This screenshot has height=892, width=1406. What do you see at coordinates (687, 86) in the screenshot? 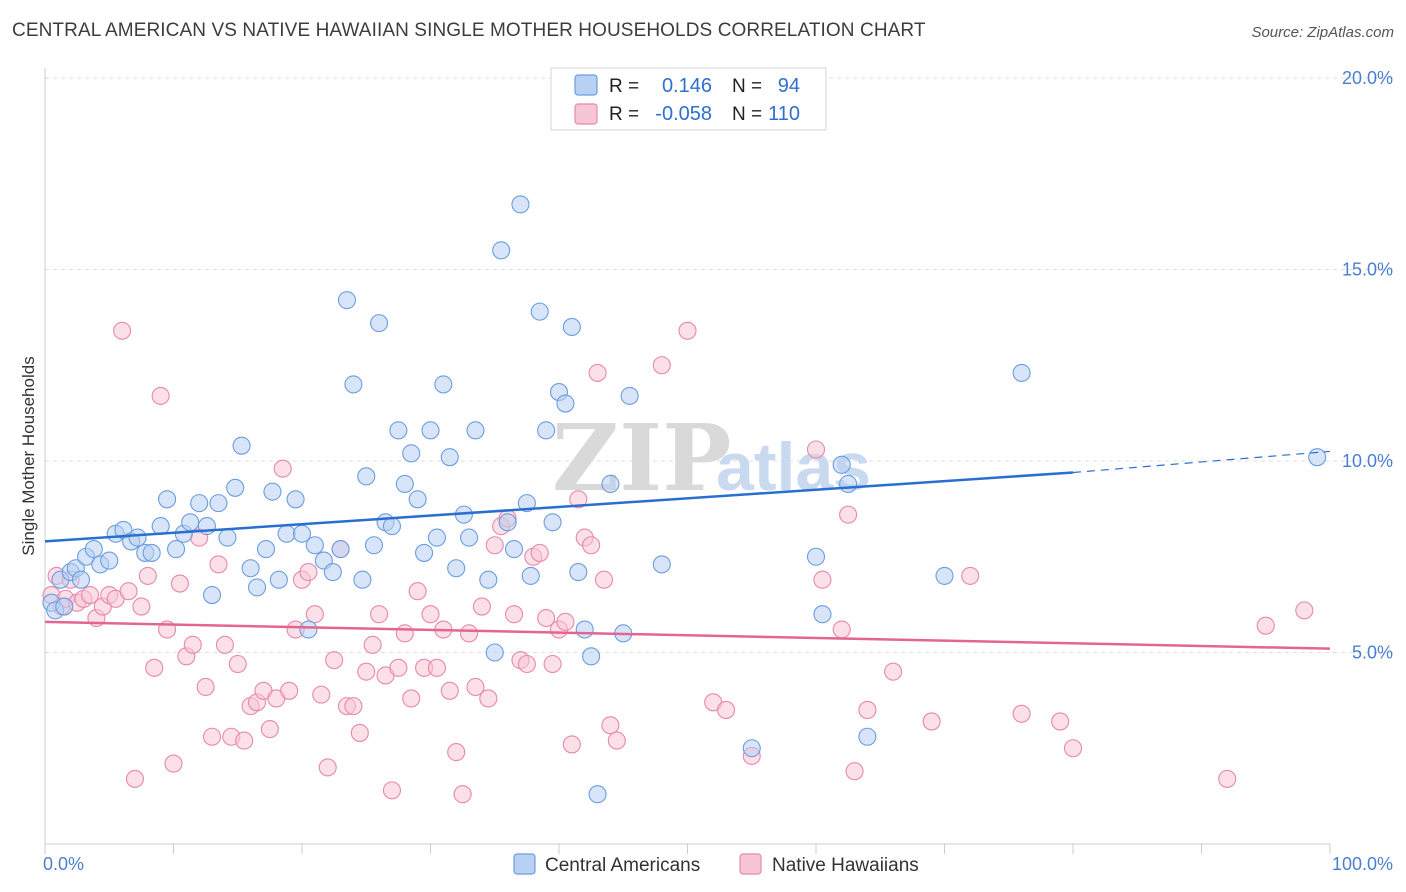
I see `legend-r-value-0: 0.146` at bounding box center [687, 86].